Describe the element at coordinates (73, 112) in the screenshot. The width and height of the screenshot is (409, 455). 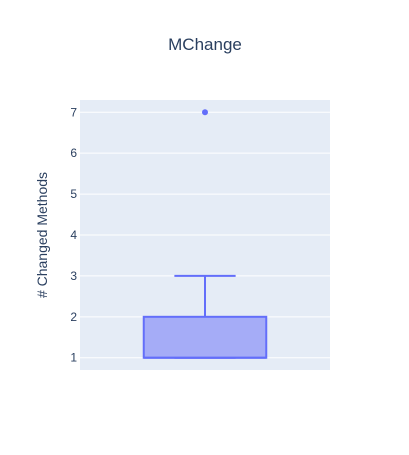
I see `y-tick-label: 7` at that location.